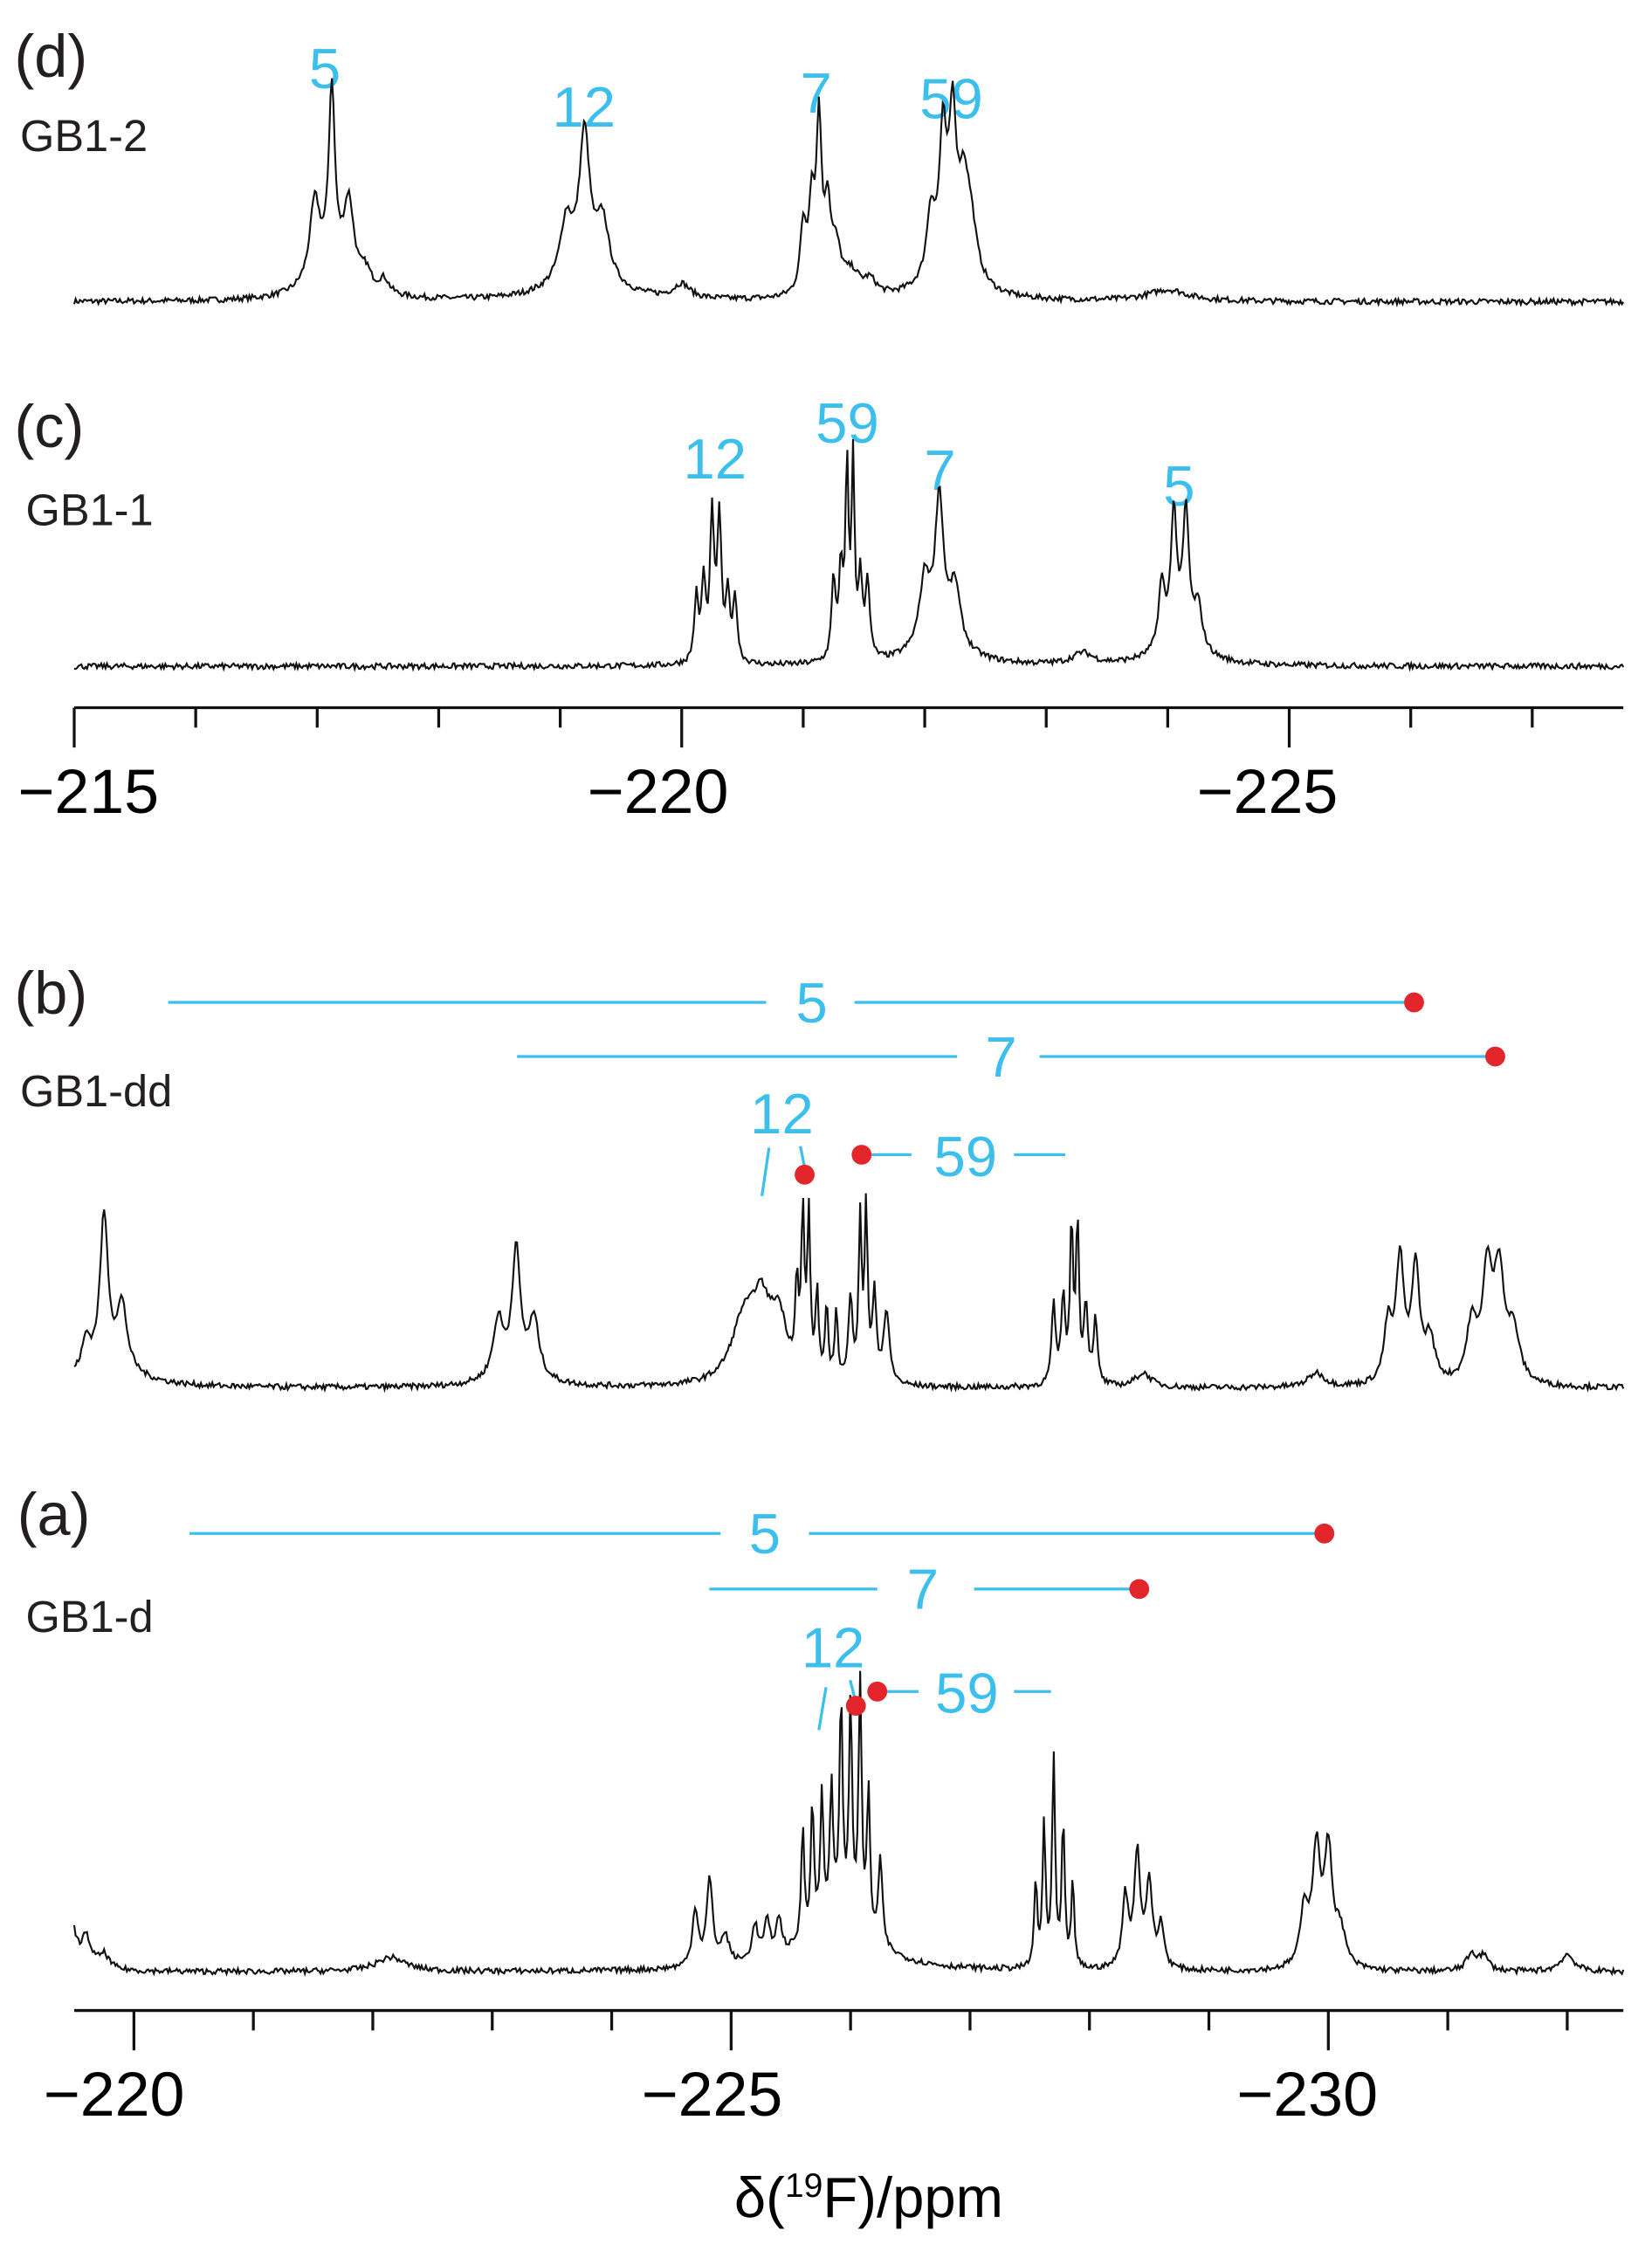 This screenshot has height=2244, width=1652. I want to click on peak-label: 12, so click(715, 459).